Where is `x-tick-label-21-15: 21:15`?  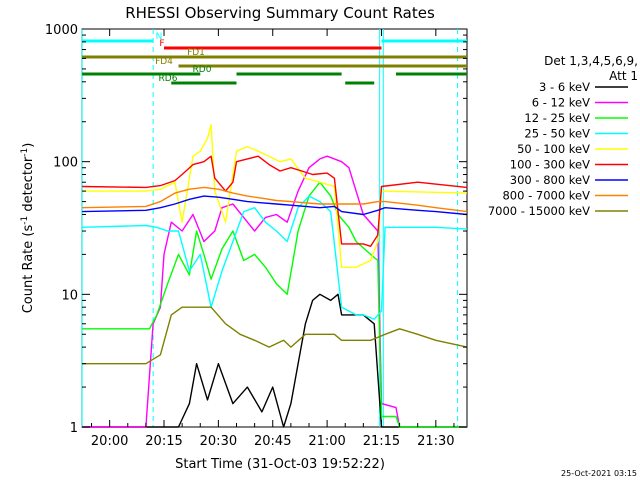 x-tick-label-21-15: 21:15 is located at coordinates (381, 441).